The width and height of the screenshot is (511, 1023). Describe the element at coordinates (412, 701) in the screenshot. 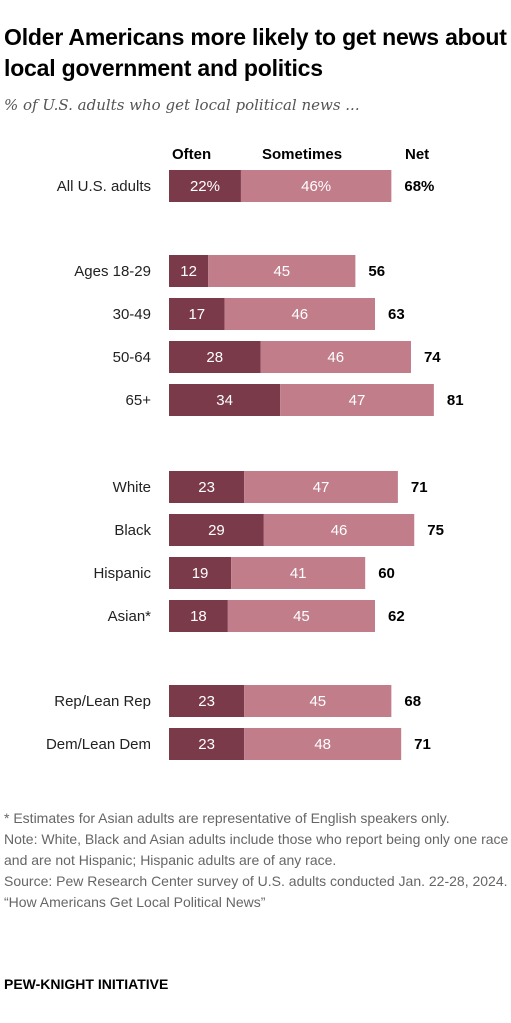

I see `net-value: 68` at that location.